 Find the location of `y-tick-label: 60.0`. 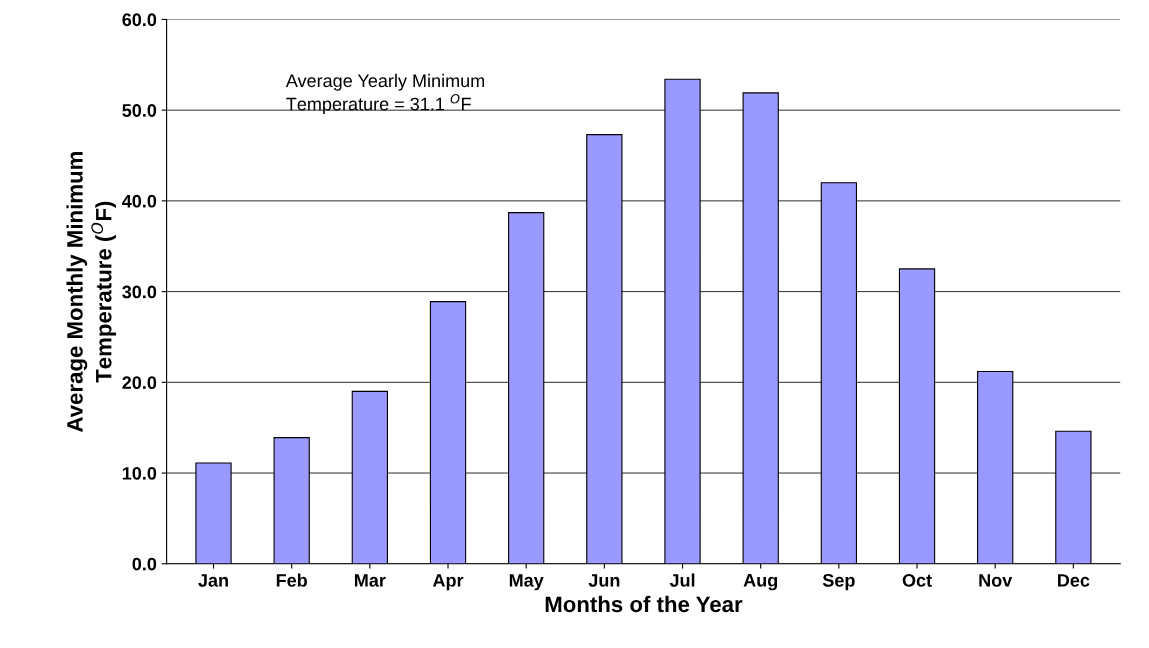

y-tick-label: 60.0 is located at coordinates (139, 20).